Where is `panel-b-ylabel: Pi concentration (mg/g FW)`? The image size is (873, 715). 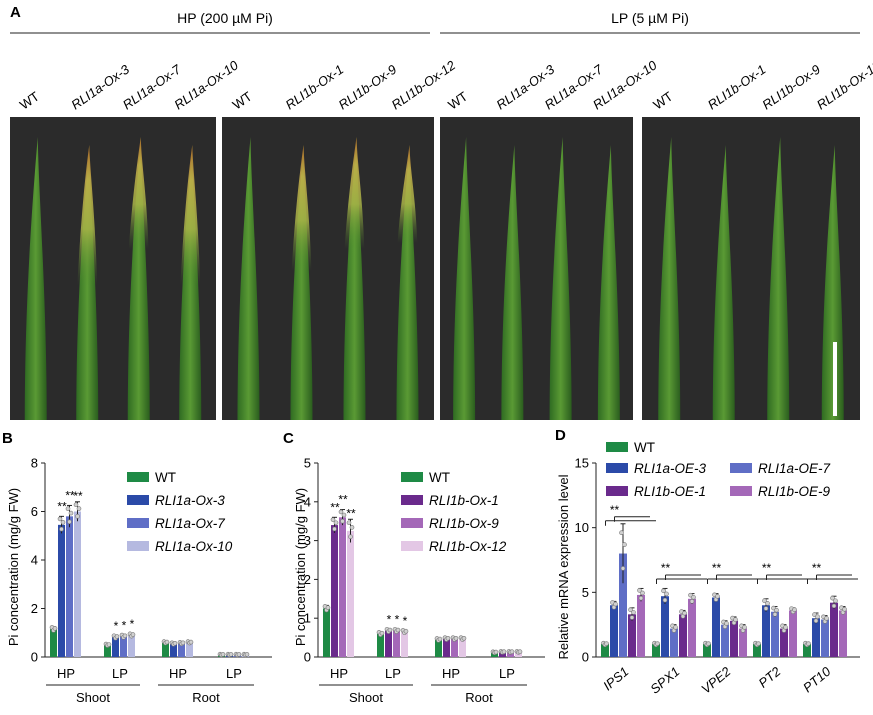 panel-b-ylabel: Pi concentration (mg/g FW) is located at coordinates (13, 567).